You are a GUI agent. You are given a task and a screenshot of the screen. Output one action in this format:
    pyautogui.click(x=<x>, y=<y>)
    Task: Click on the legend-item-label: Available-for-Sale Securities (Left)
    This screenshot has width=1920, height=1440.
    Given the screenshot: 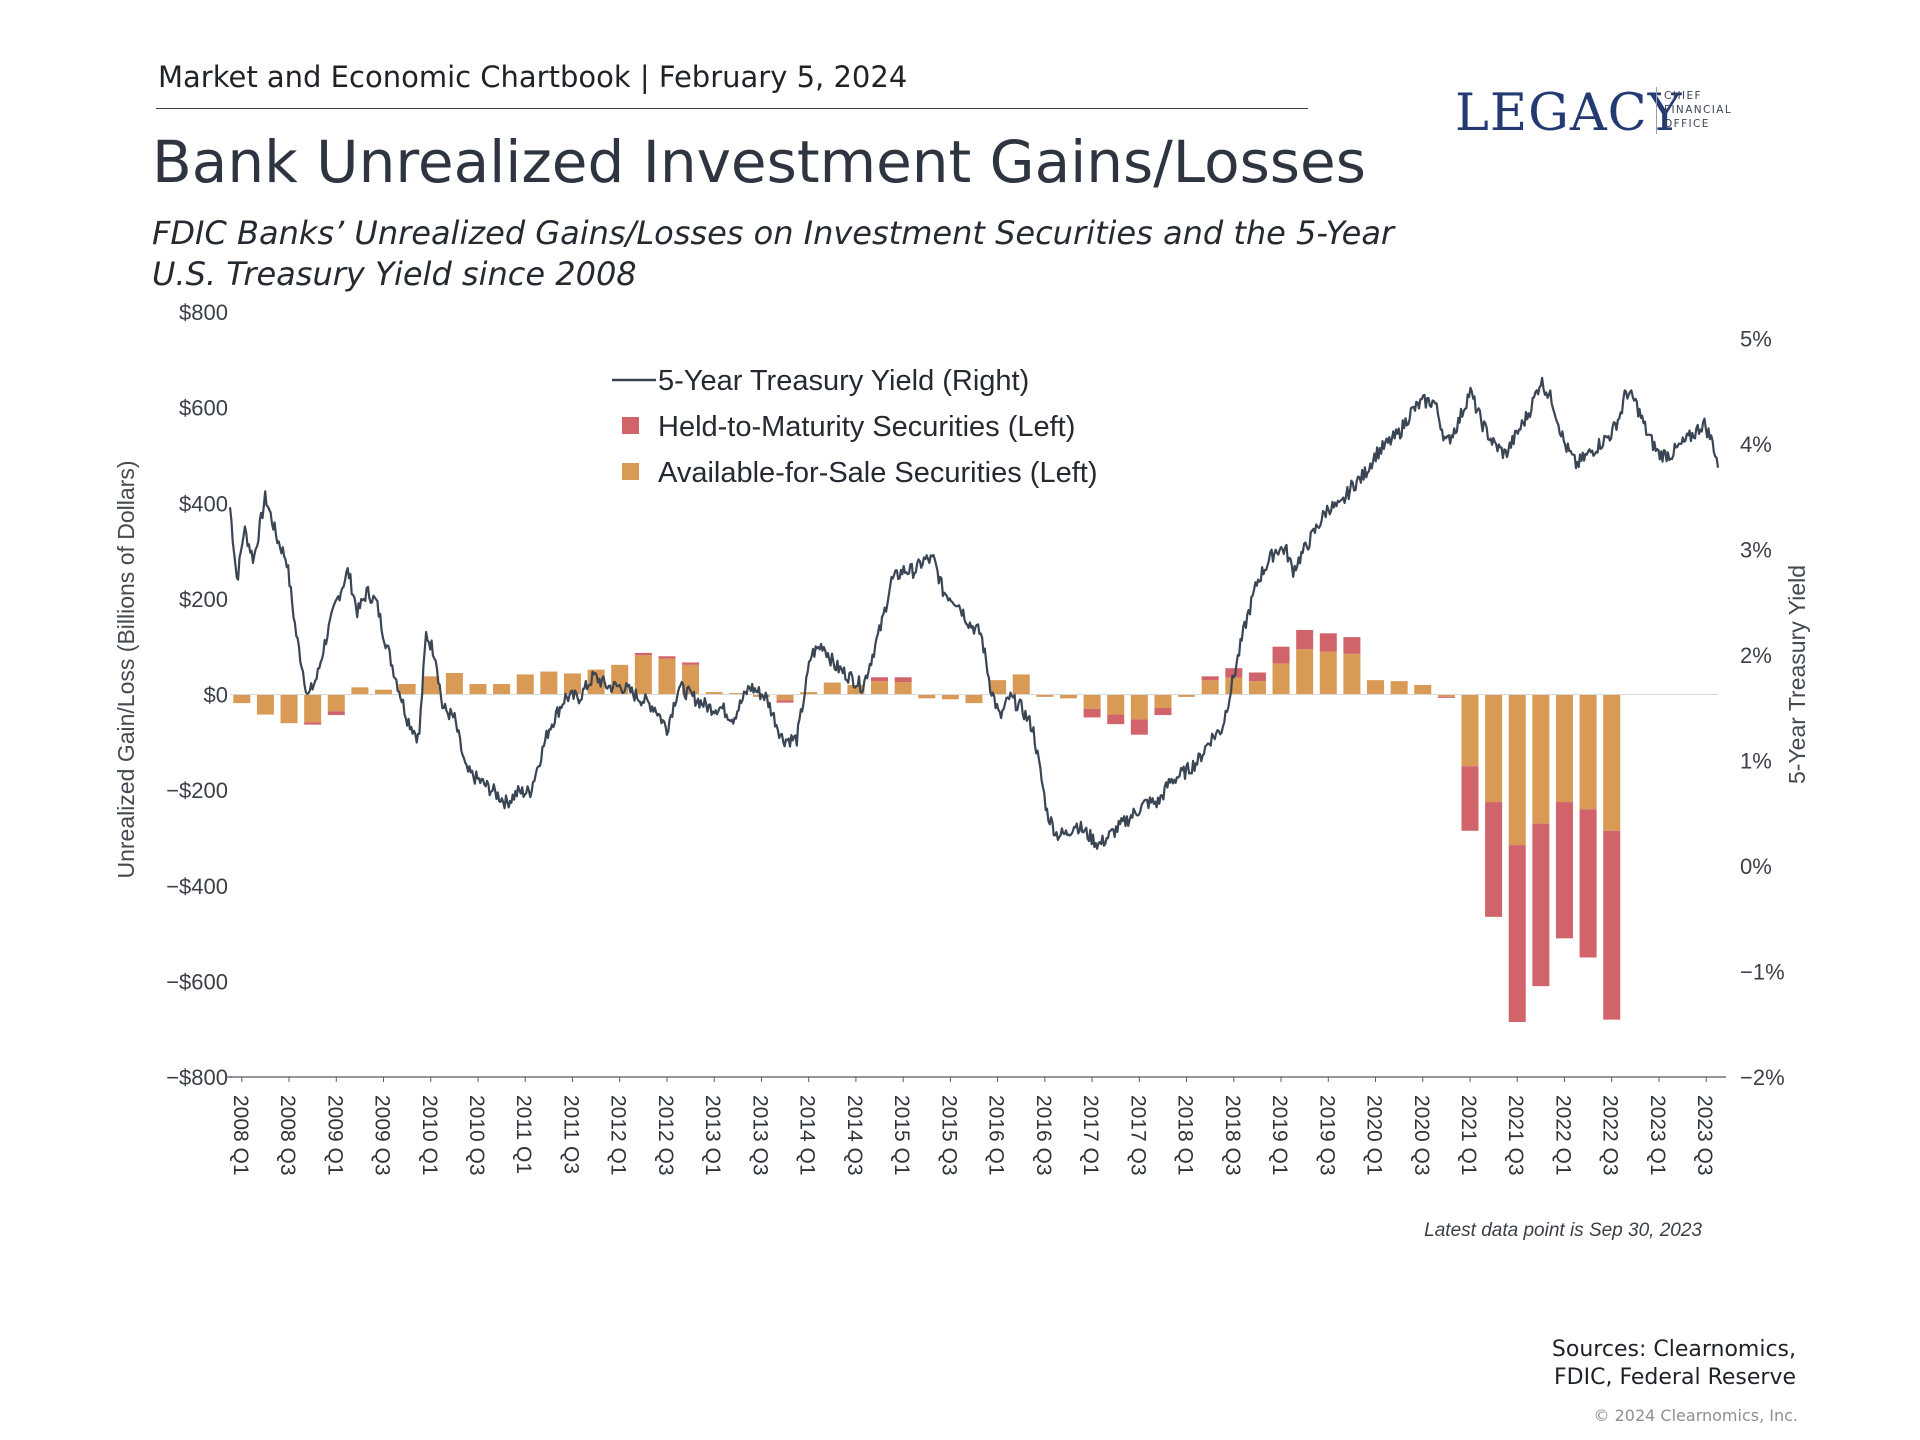 What is the action you would take?
    pyautogui.click(x=878, y=473)
    